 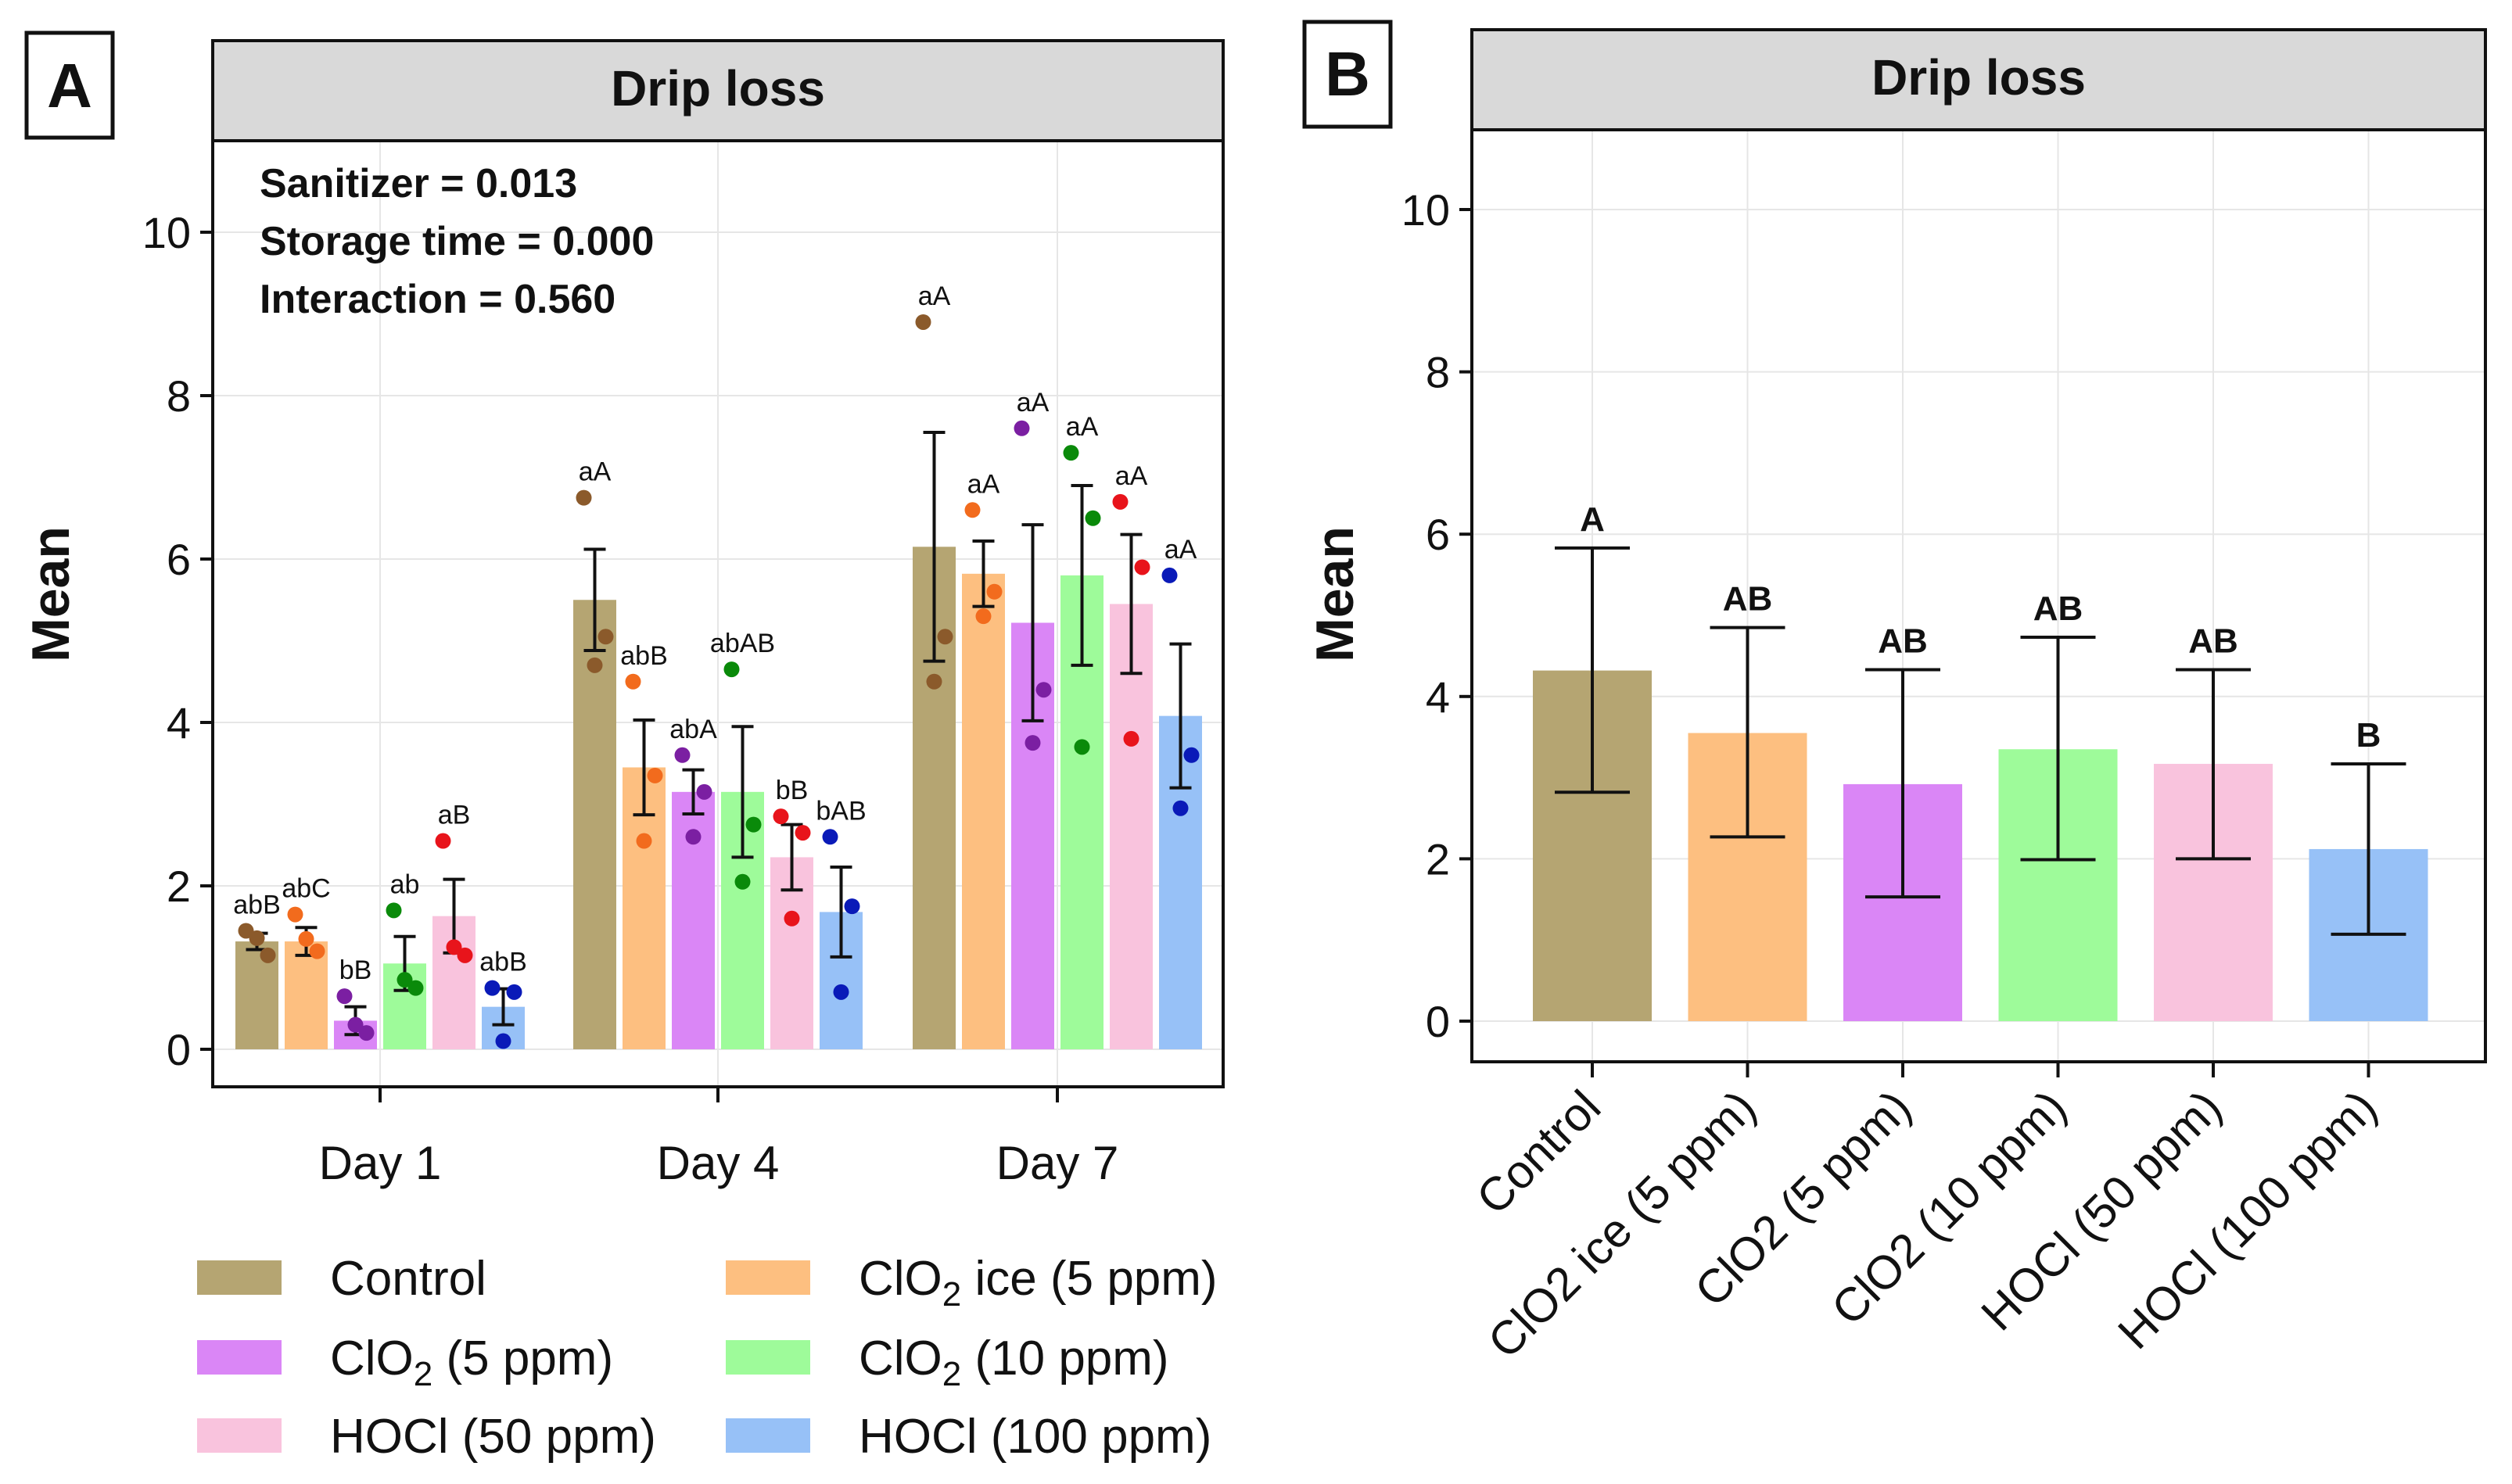 What do you see at coordinates (1425, 210) in the screenshot?
I see `y-tick-label-10: 10` at bounding box center [1425, 210].